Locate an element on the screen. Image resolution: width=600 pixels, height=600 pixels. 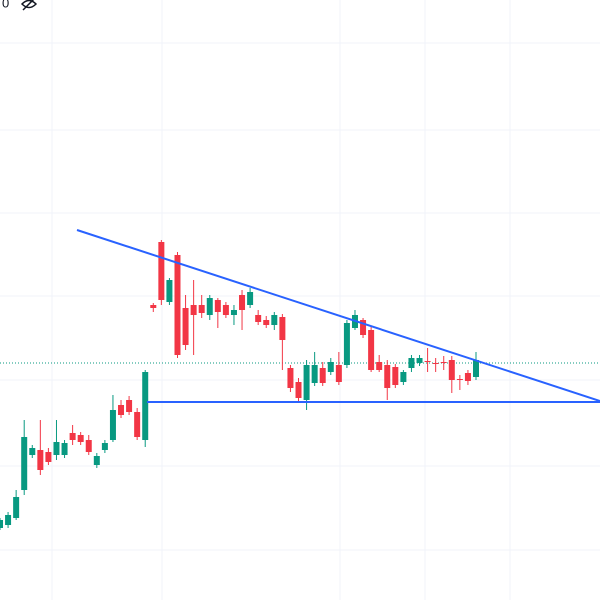
legend-value: 0 is located at coordinates (5, 5).